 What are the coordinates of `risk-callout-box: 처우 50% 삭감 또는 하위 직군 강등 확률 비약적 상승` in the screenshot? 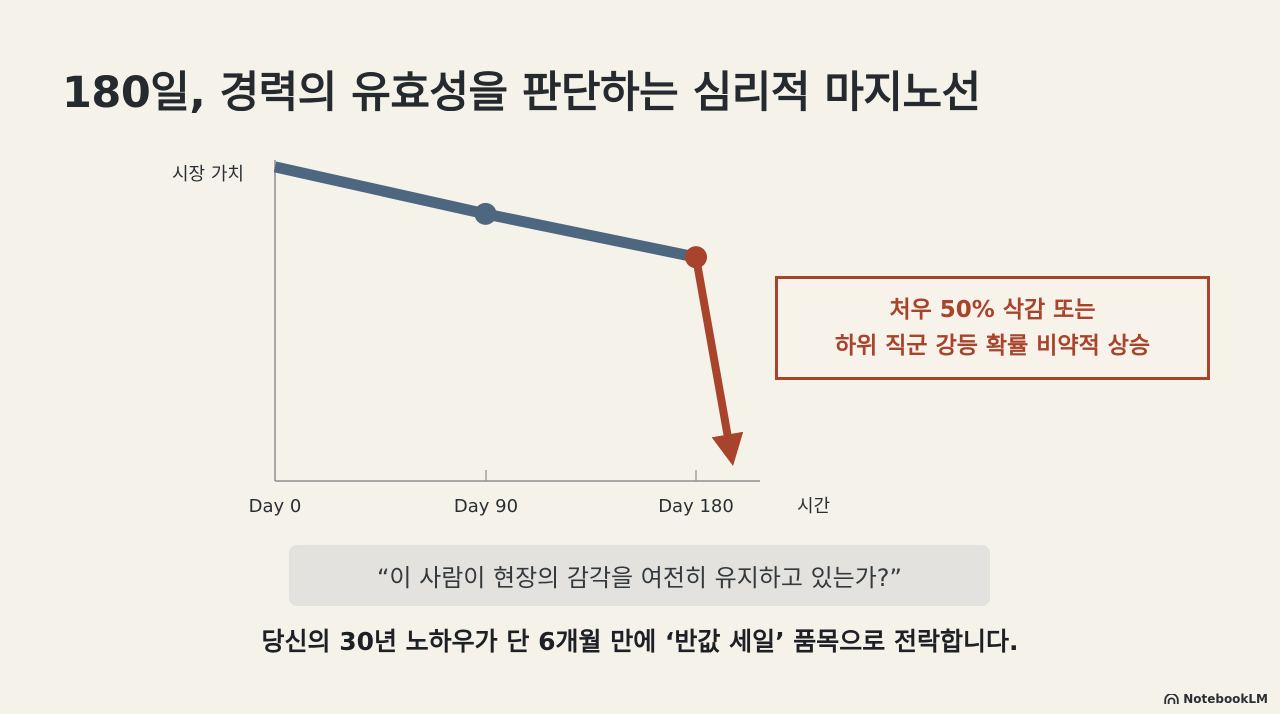 It's located at (992, 328).